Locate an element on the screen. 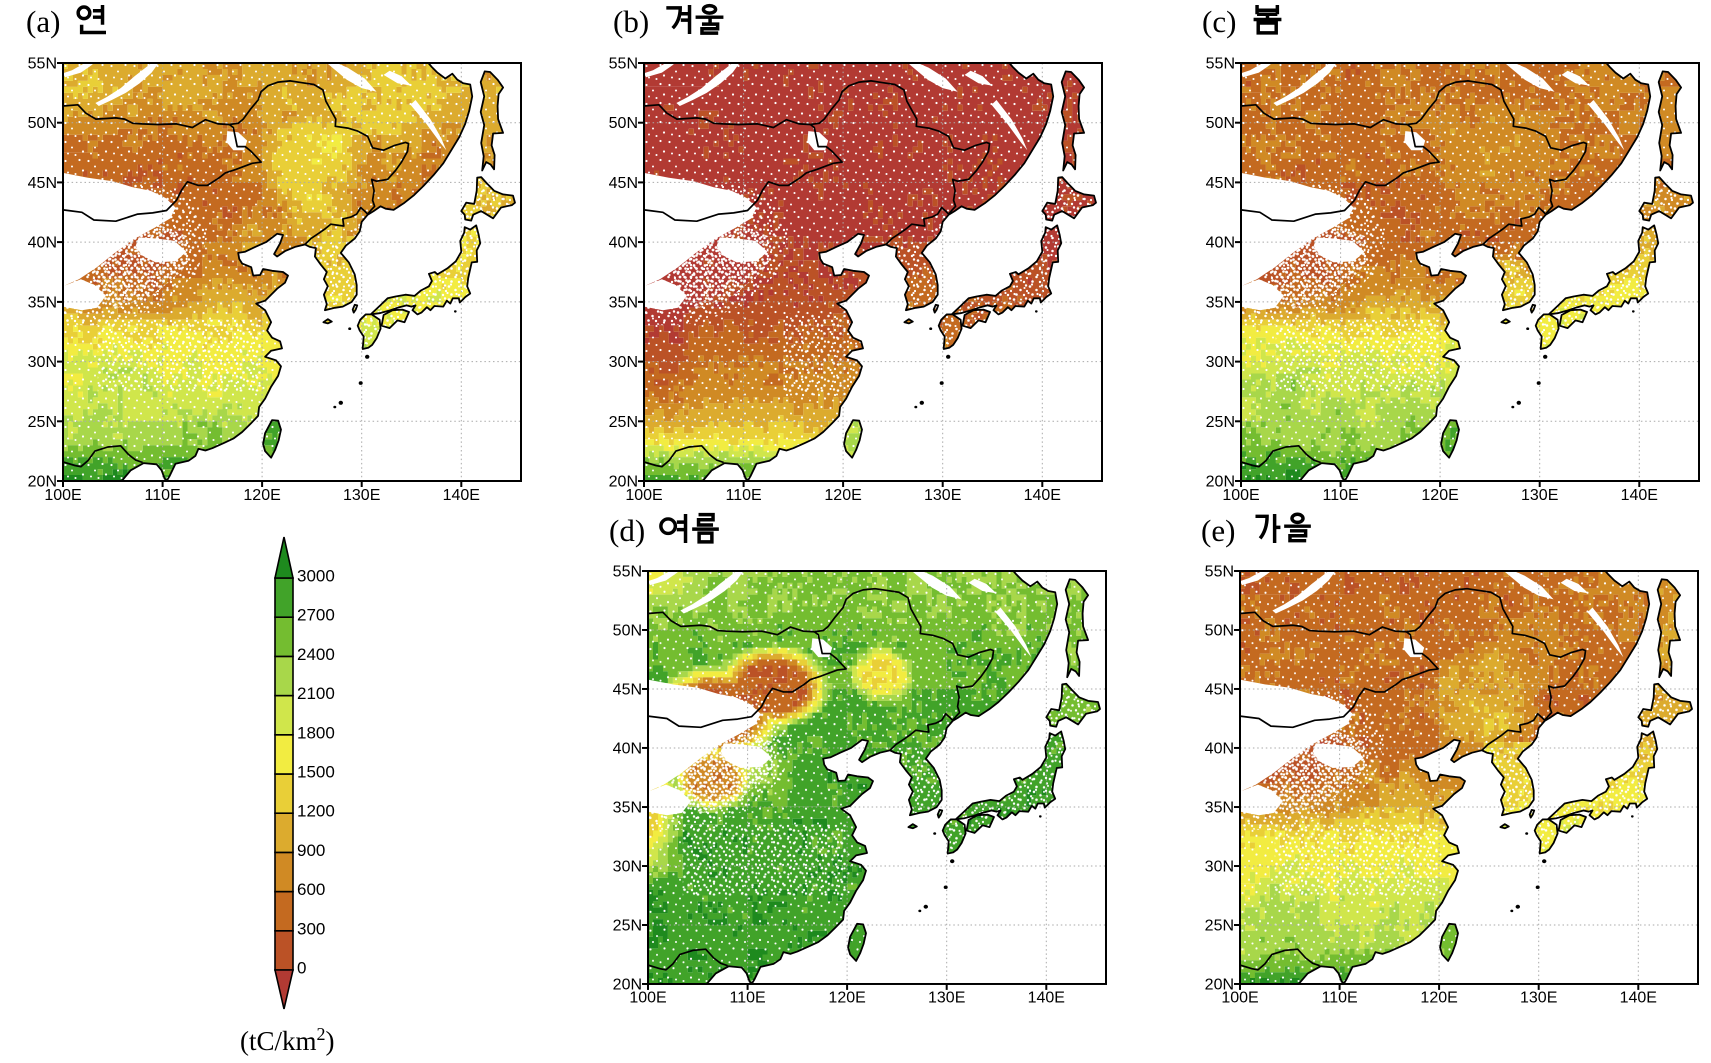  svg-text: 3000 is located at coordinates (316, 576).